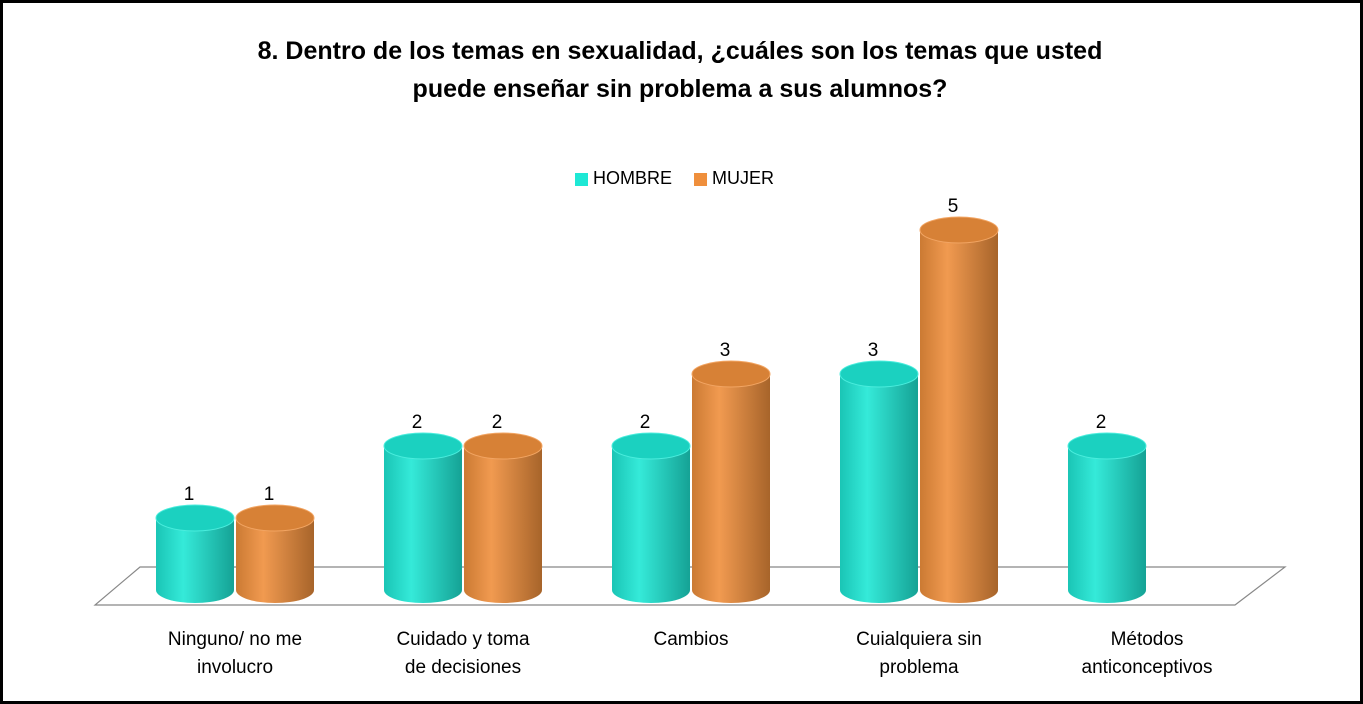 This screenshot has width=1363, height=704. Describe the element at coordinates (633, 178) in the screenshot. I see `legend-label: HOMBRE` at that location.